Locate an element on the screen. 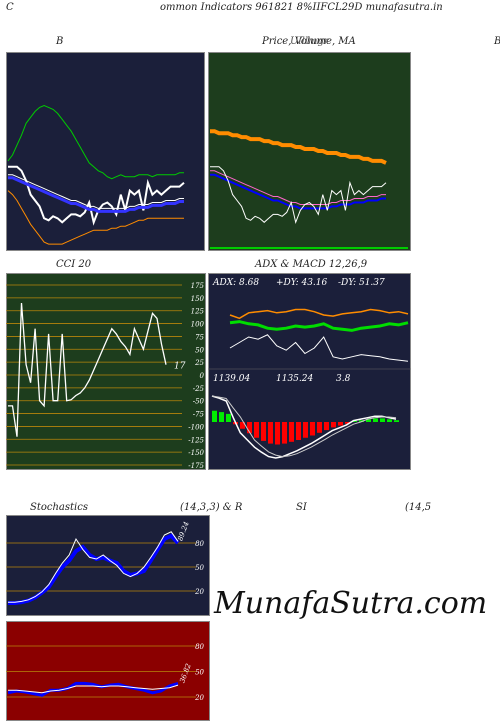 The height and width of the screenshot is (725, 500). rsi-tick-label: 80 is located at coordinates (199, 647).